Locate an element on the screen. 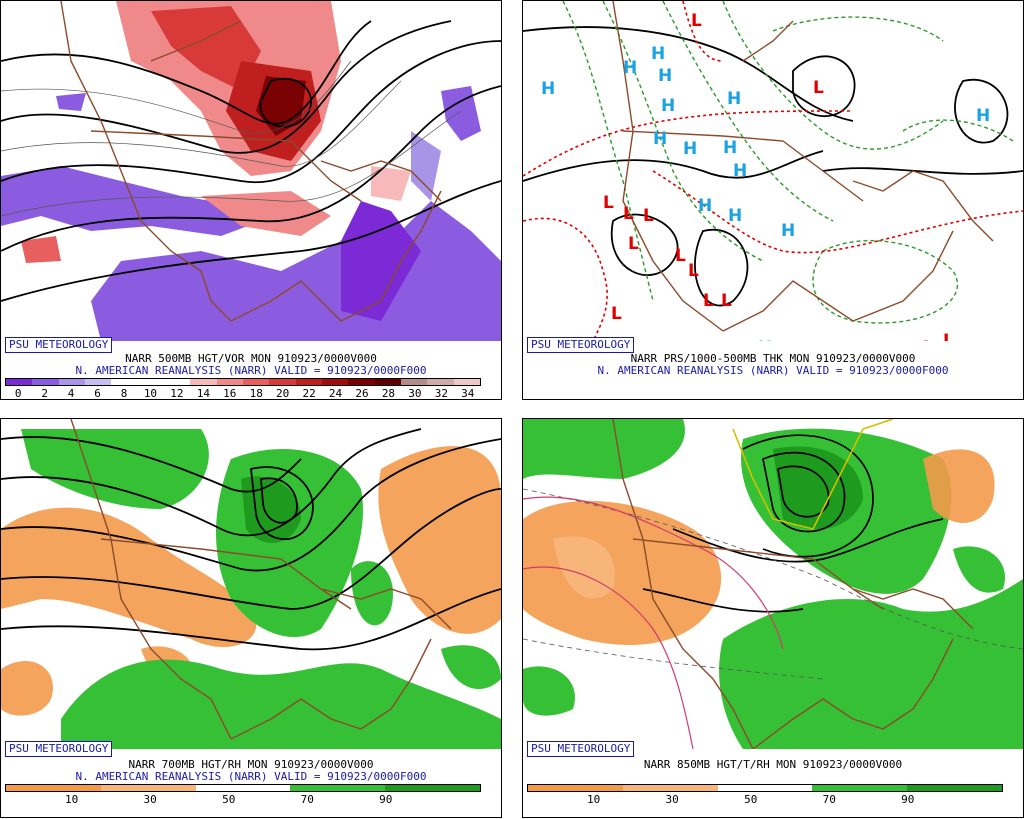  color-scale-tick-label: 22 is located at coordinates (309, 393).